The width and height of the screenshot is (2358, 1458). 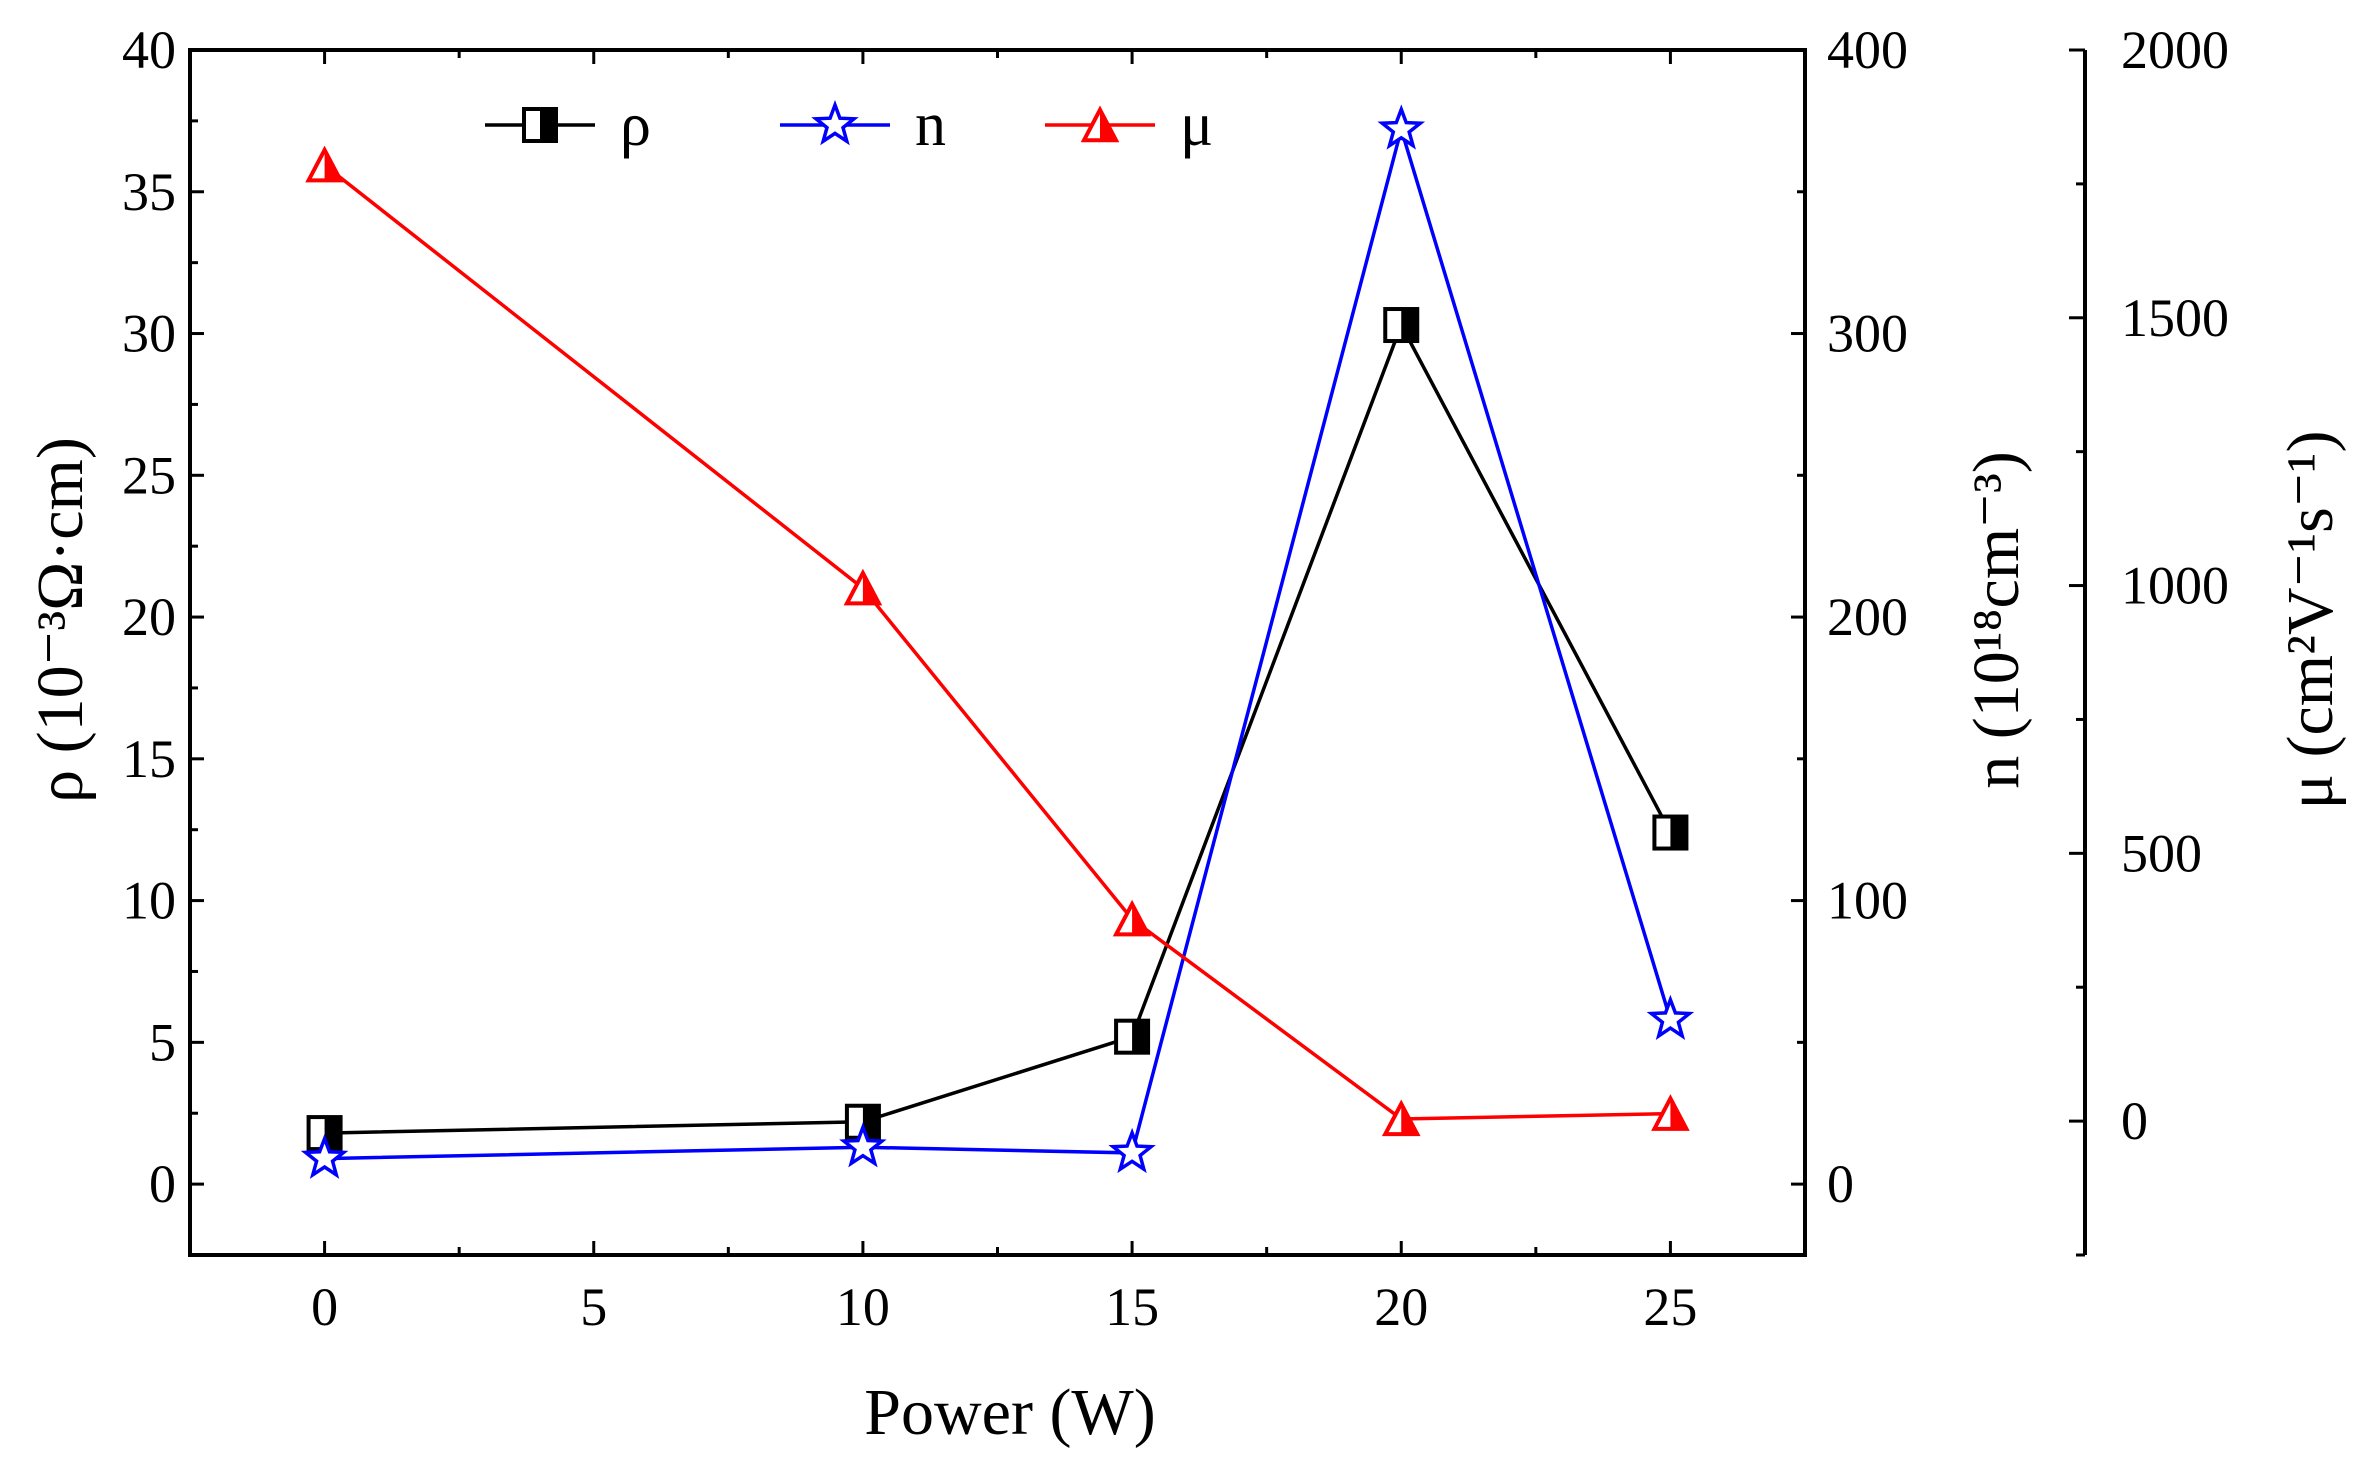 I want to click on legend-label-rho: ρ, so click(x=635, y=125).